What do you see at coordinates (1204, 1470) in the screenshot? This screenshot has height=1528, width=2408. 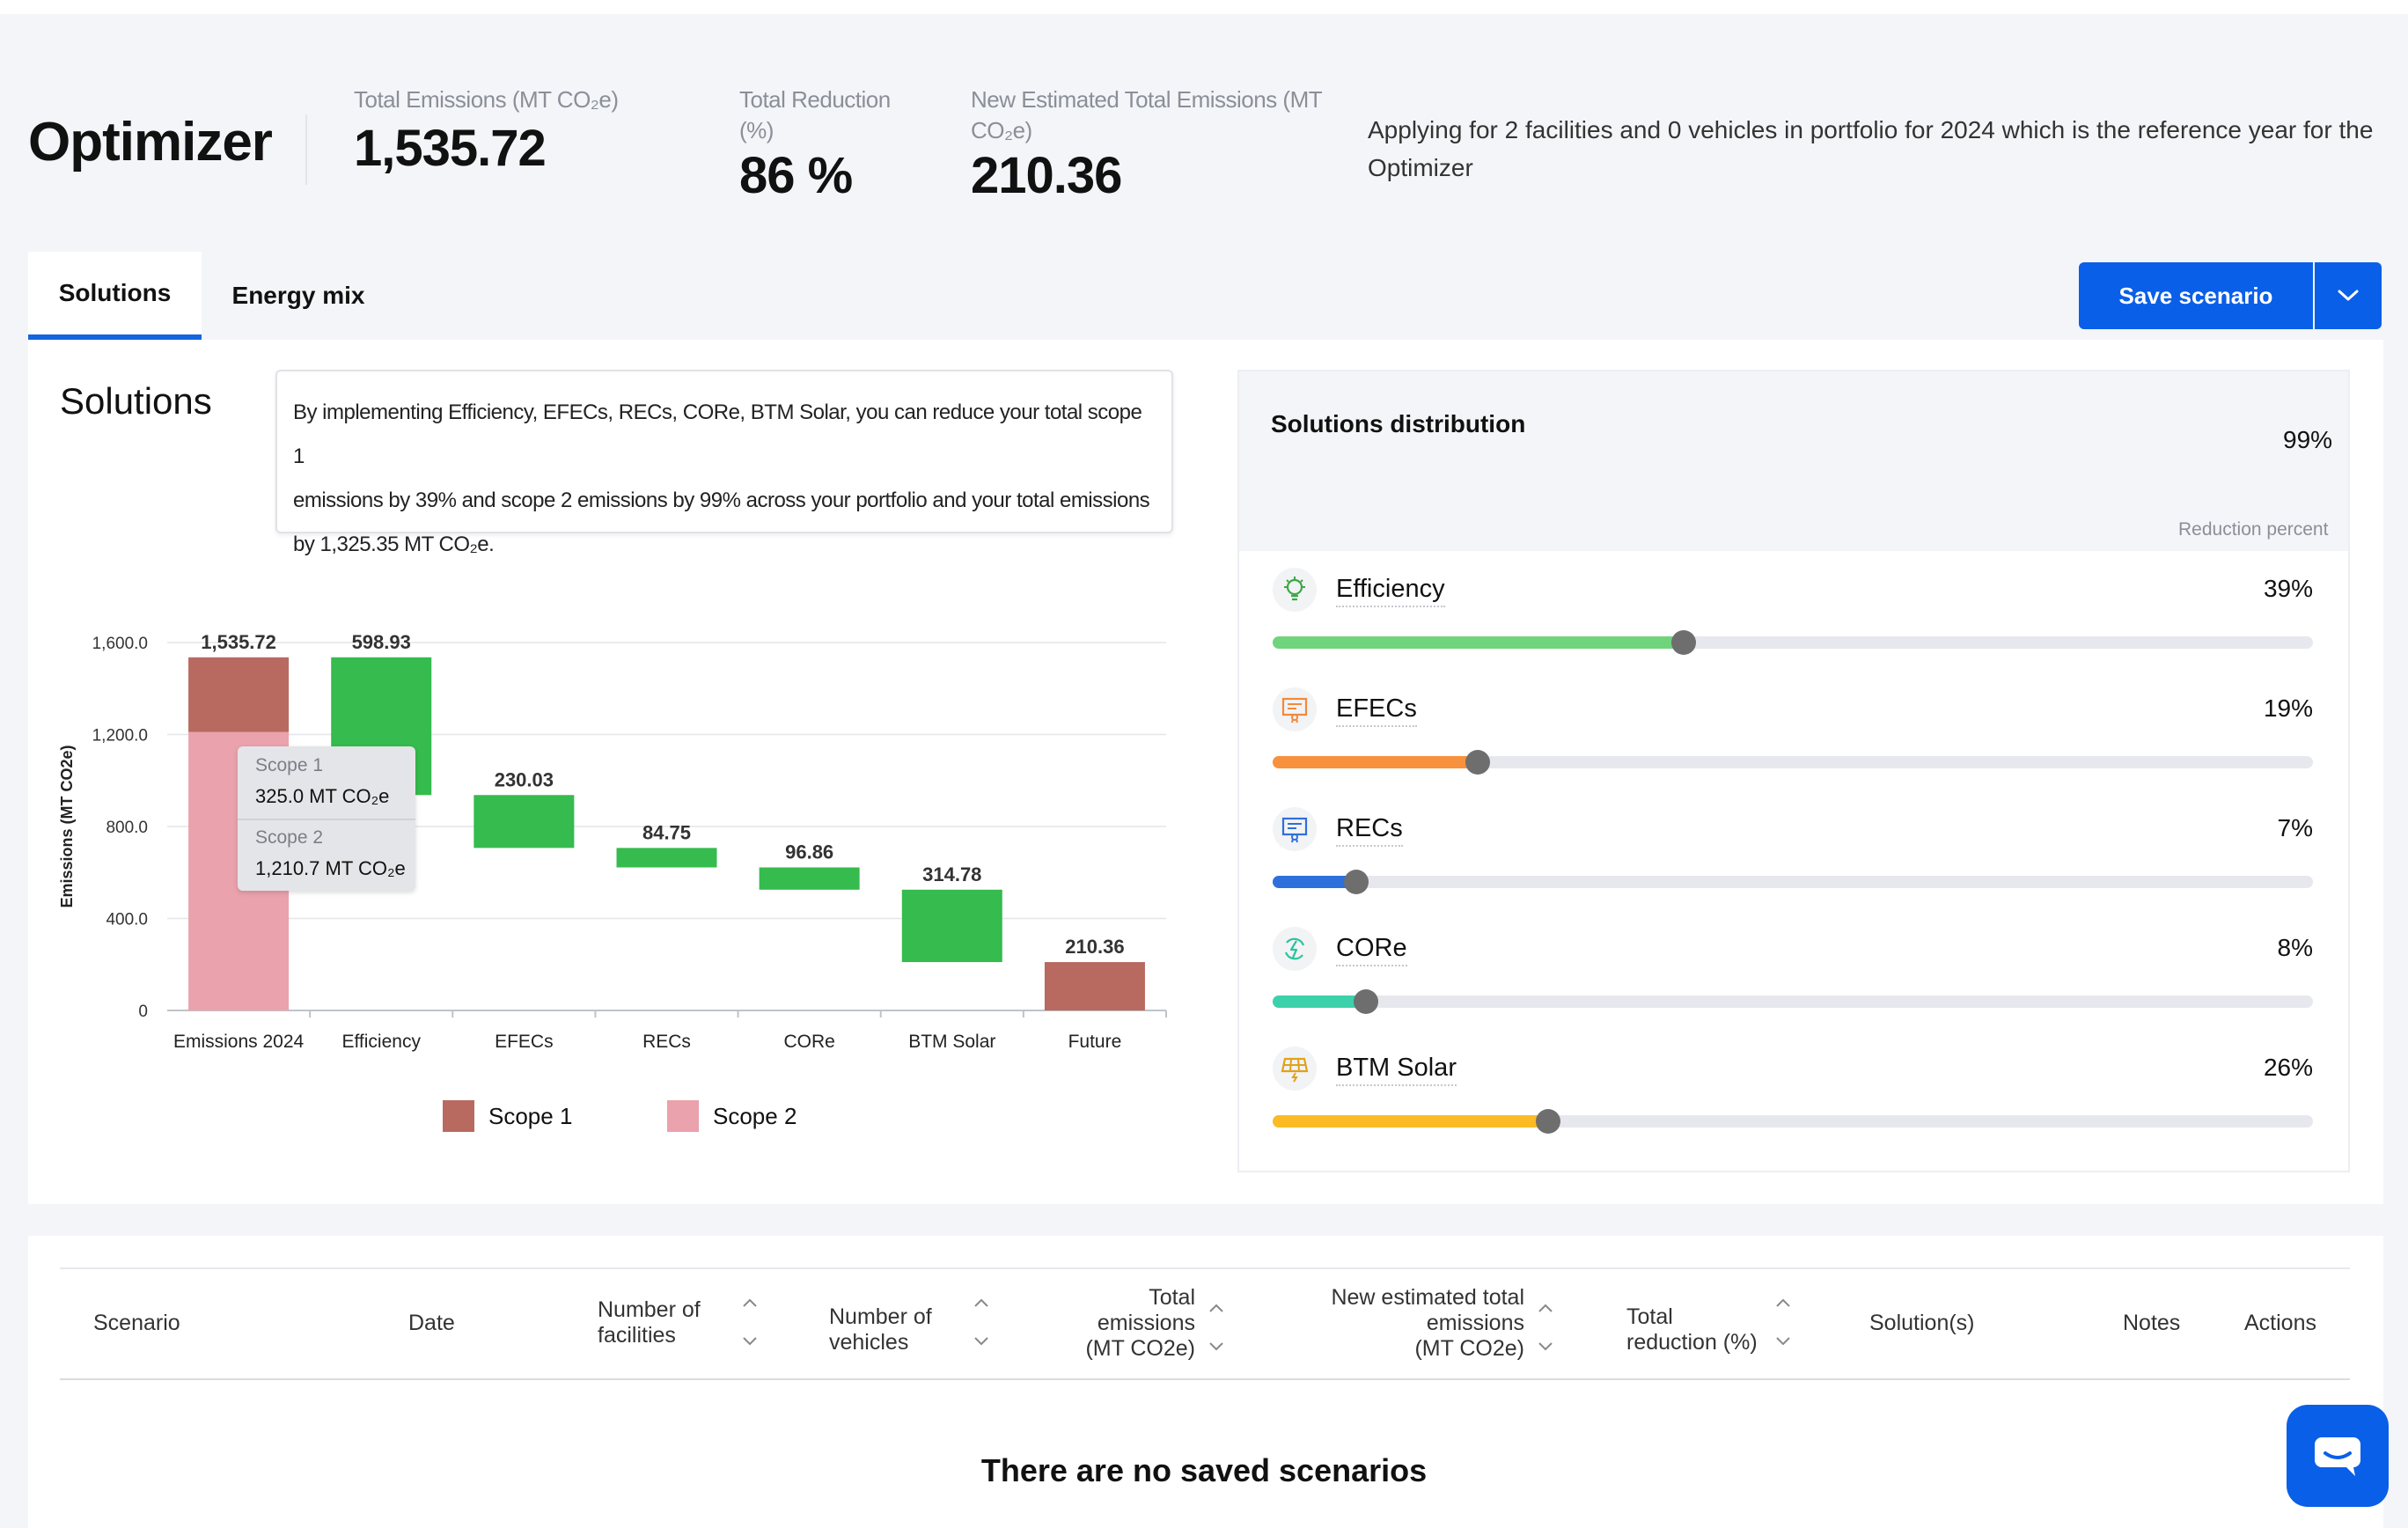 I see `empty-state-message: There are no saved scenarios` at bounding box center [1204, 1470].